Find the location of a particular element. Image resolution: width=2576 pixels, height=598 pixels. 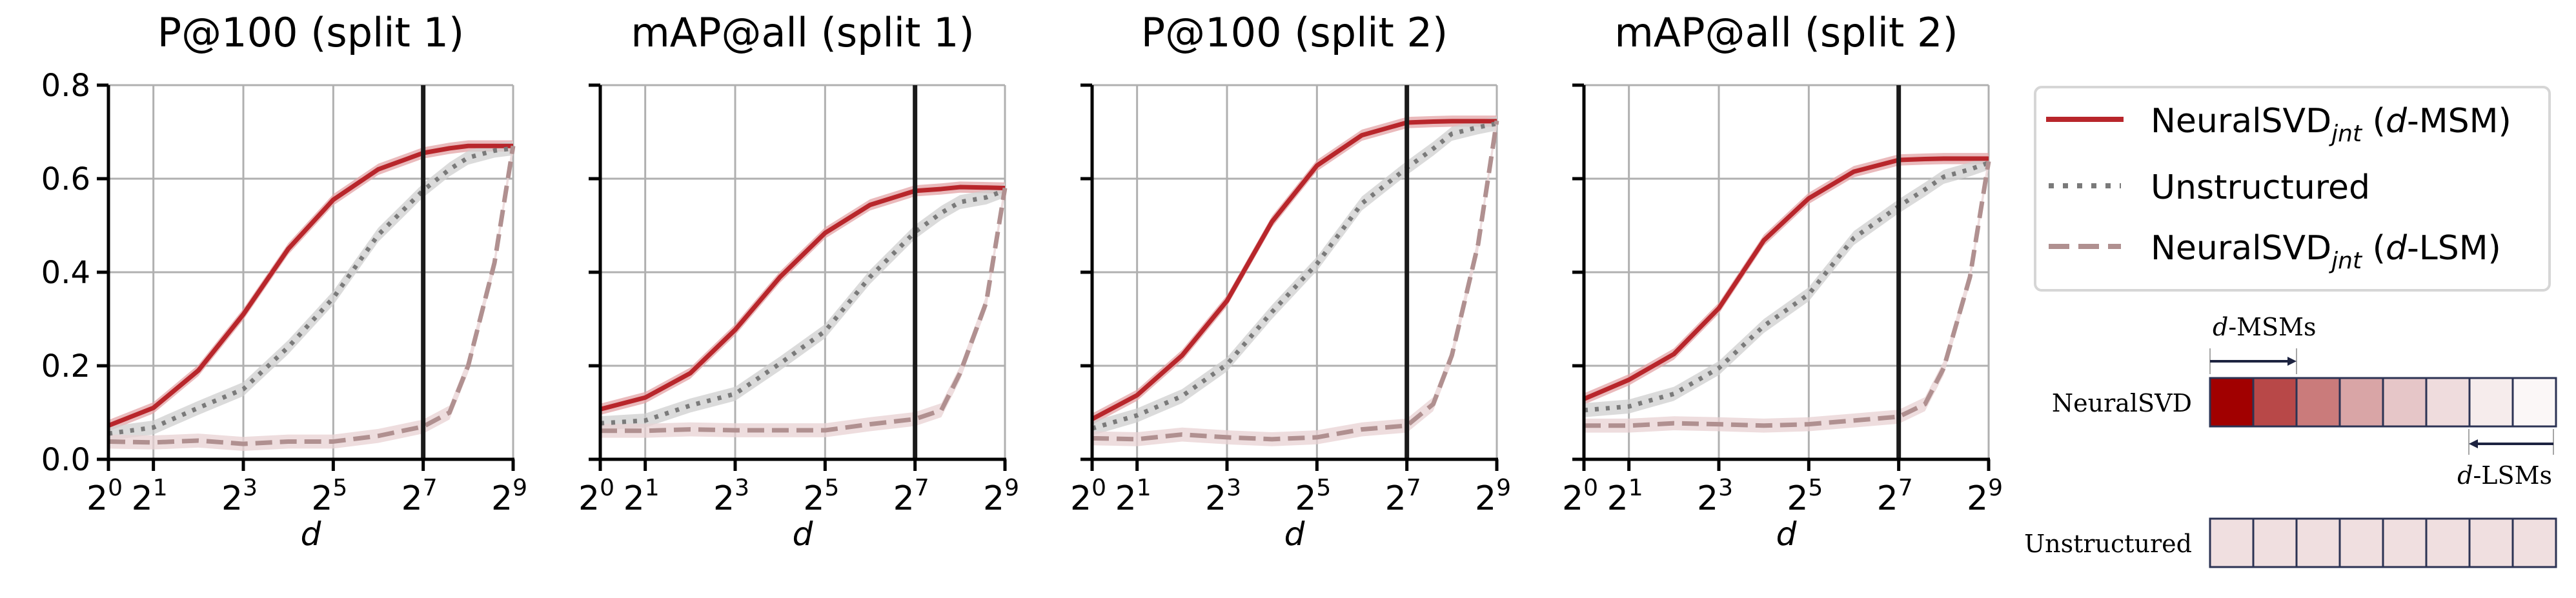

legend-label-lsm: NeuralSVDjnt (d-LSM) is located at coordinates (2326, 251).